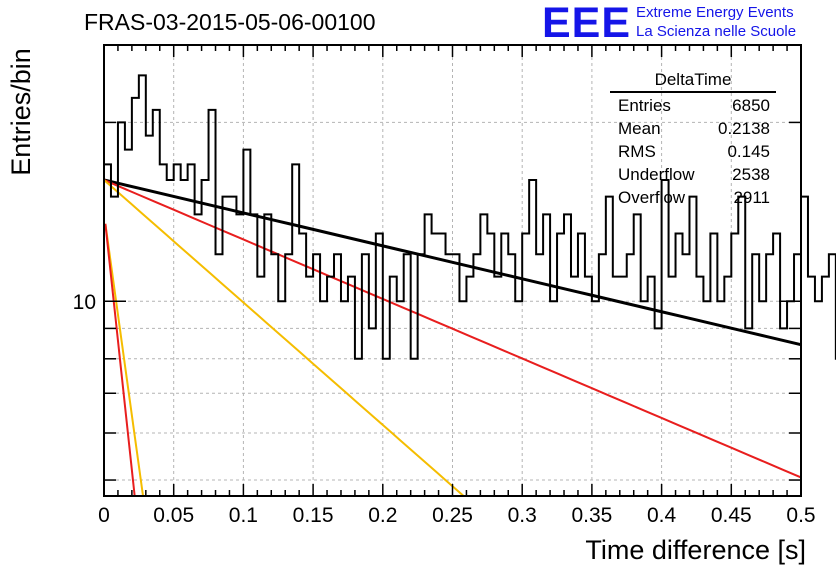 The height and width of the screenshot is (572, 836). Describe the element at coordinates (522, 515) in the screenshot. I see `x-tick-label: 0.3` at that location.